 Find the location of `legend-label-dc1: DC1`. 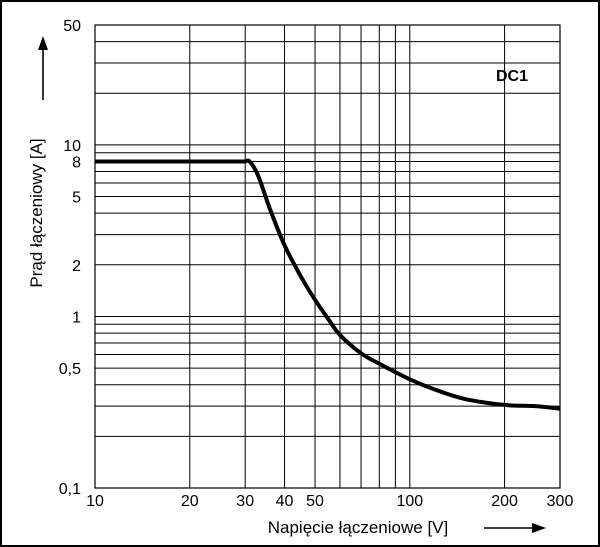

legend-label-dc1: DC1 is located at coordinates (512, 76).